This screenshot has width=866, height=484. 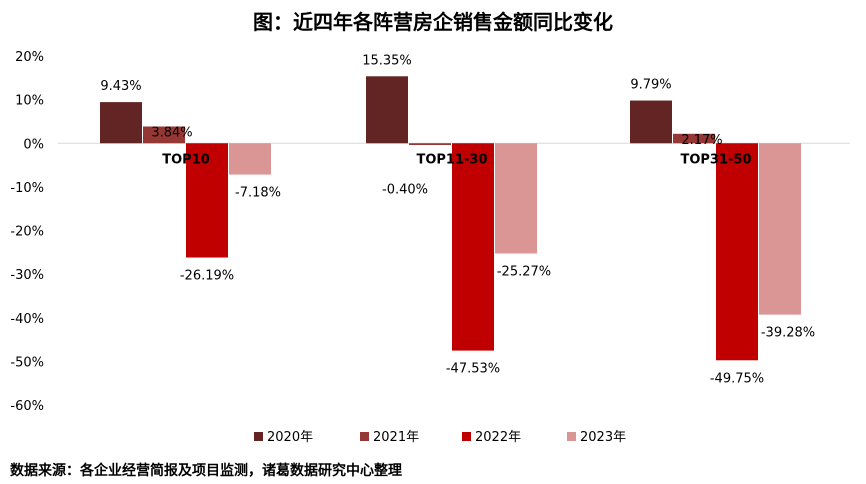 What do you see at coordinates (650, 85) in the screenshot?
I see `data-label: 9.79%` at bounding box center [650, 85].